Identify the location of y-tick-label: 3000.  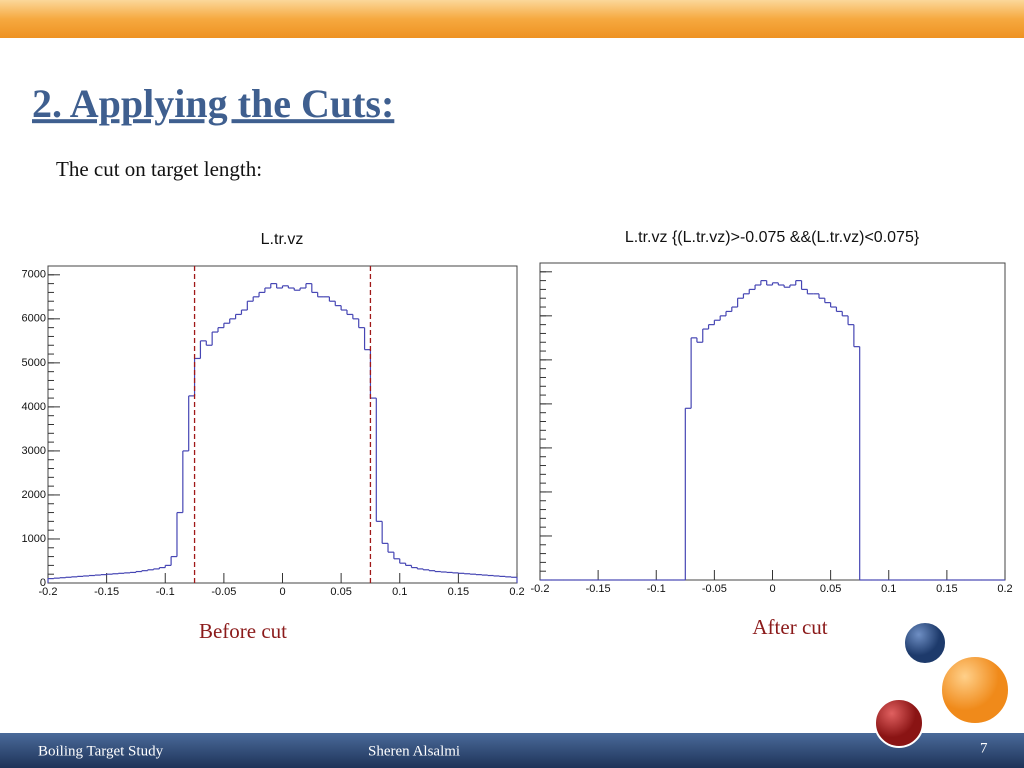
(34, 451).